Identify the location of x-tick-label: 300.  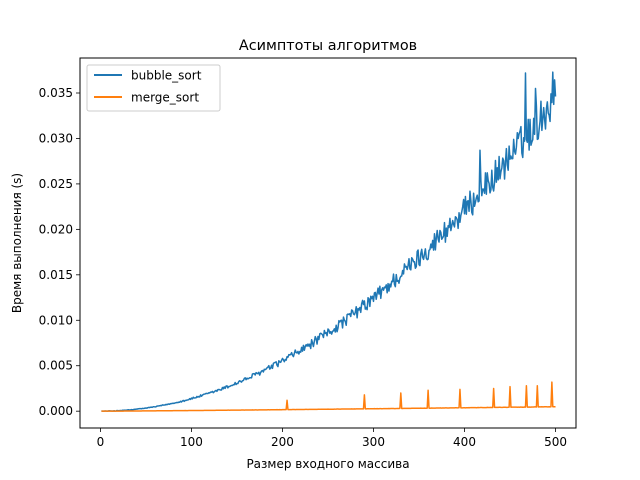
(373, 442).